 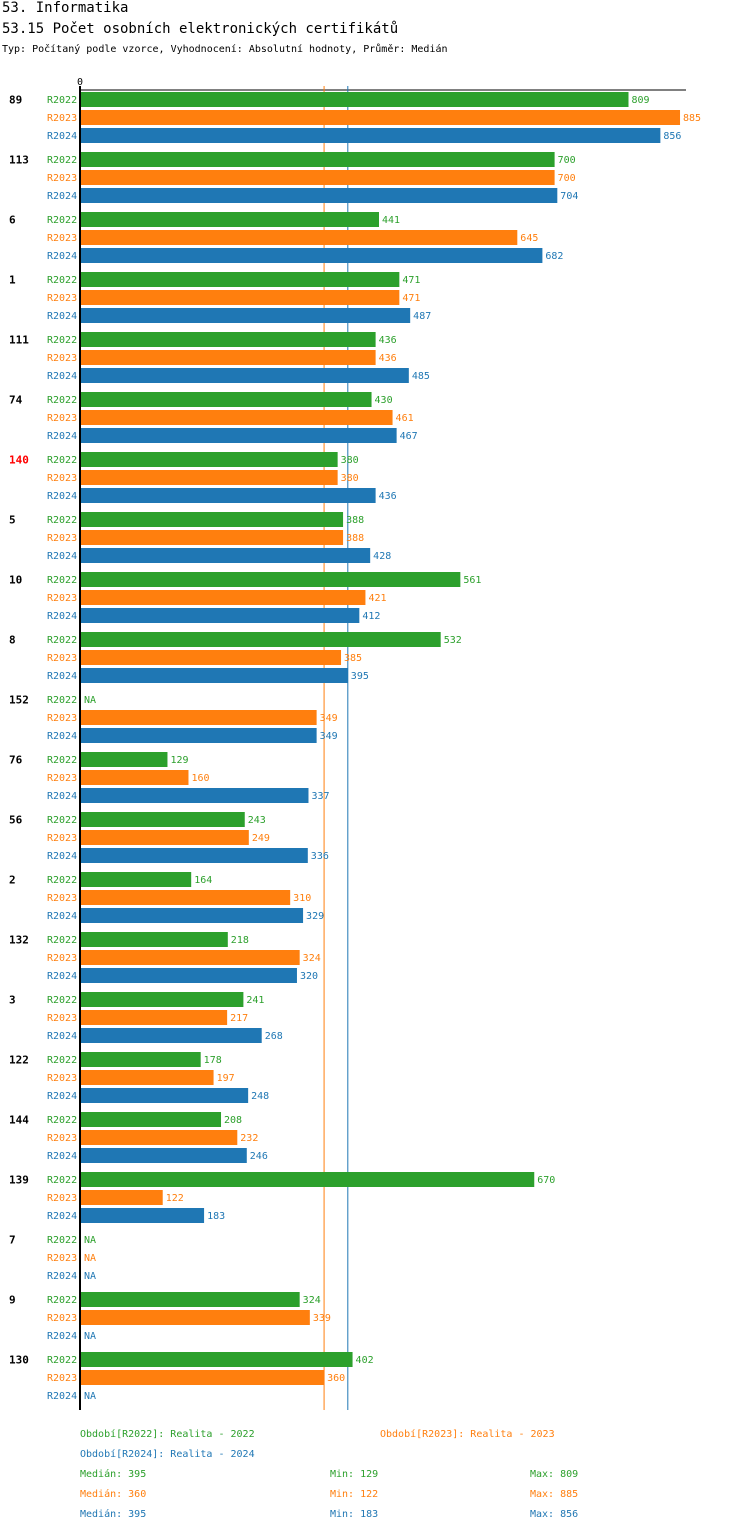 What do you see at coordinates (391, 220) in the screenshot?
I see `value-label: 441` at bounding box center [391, 220].